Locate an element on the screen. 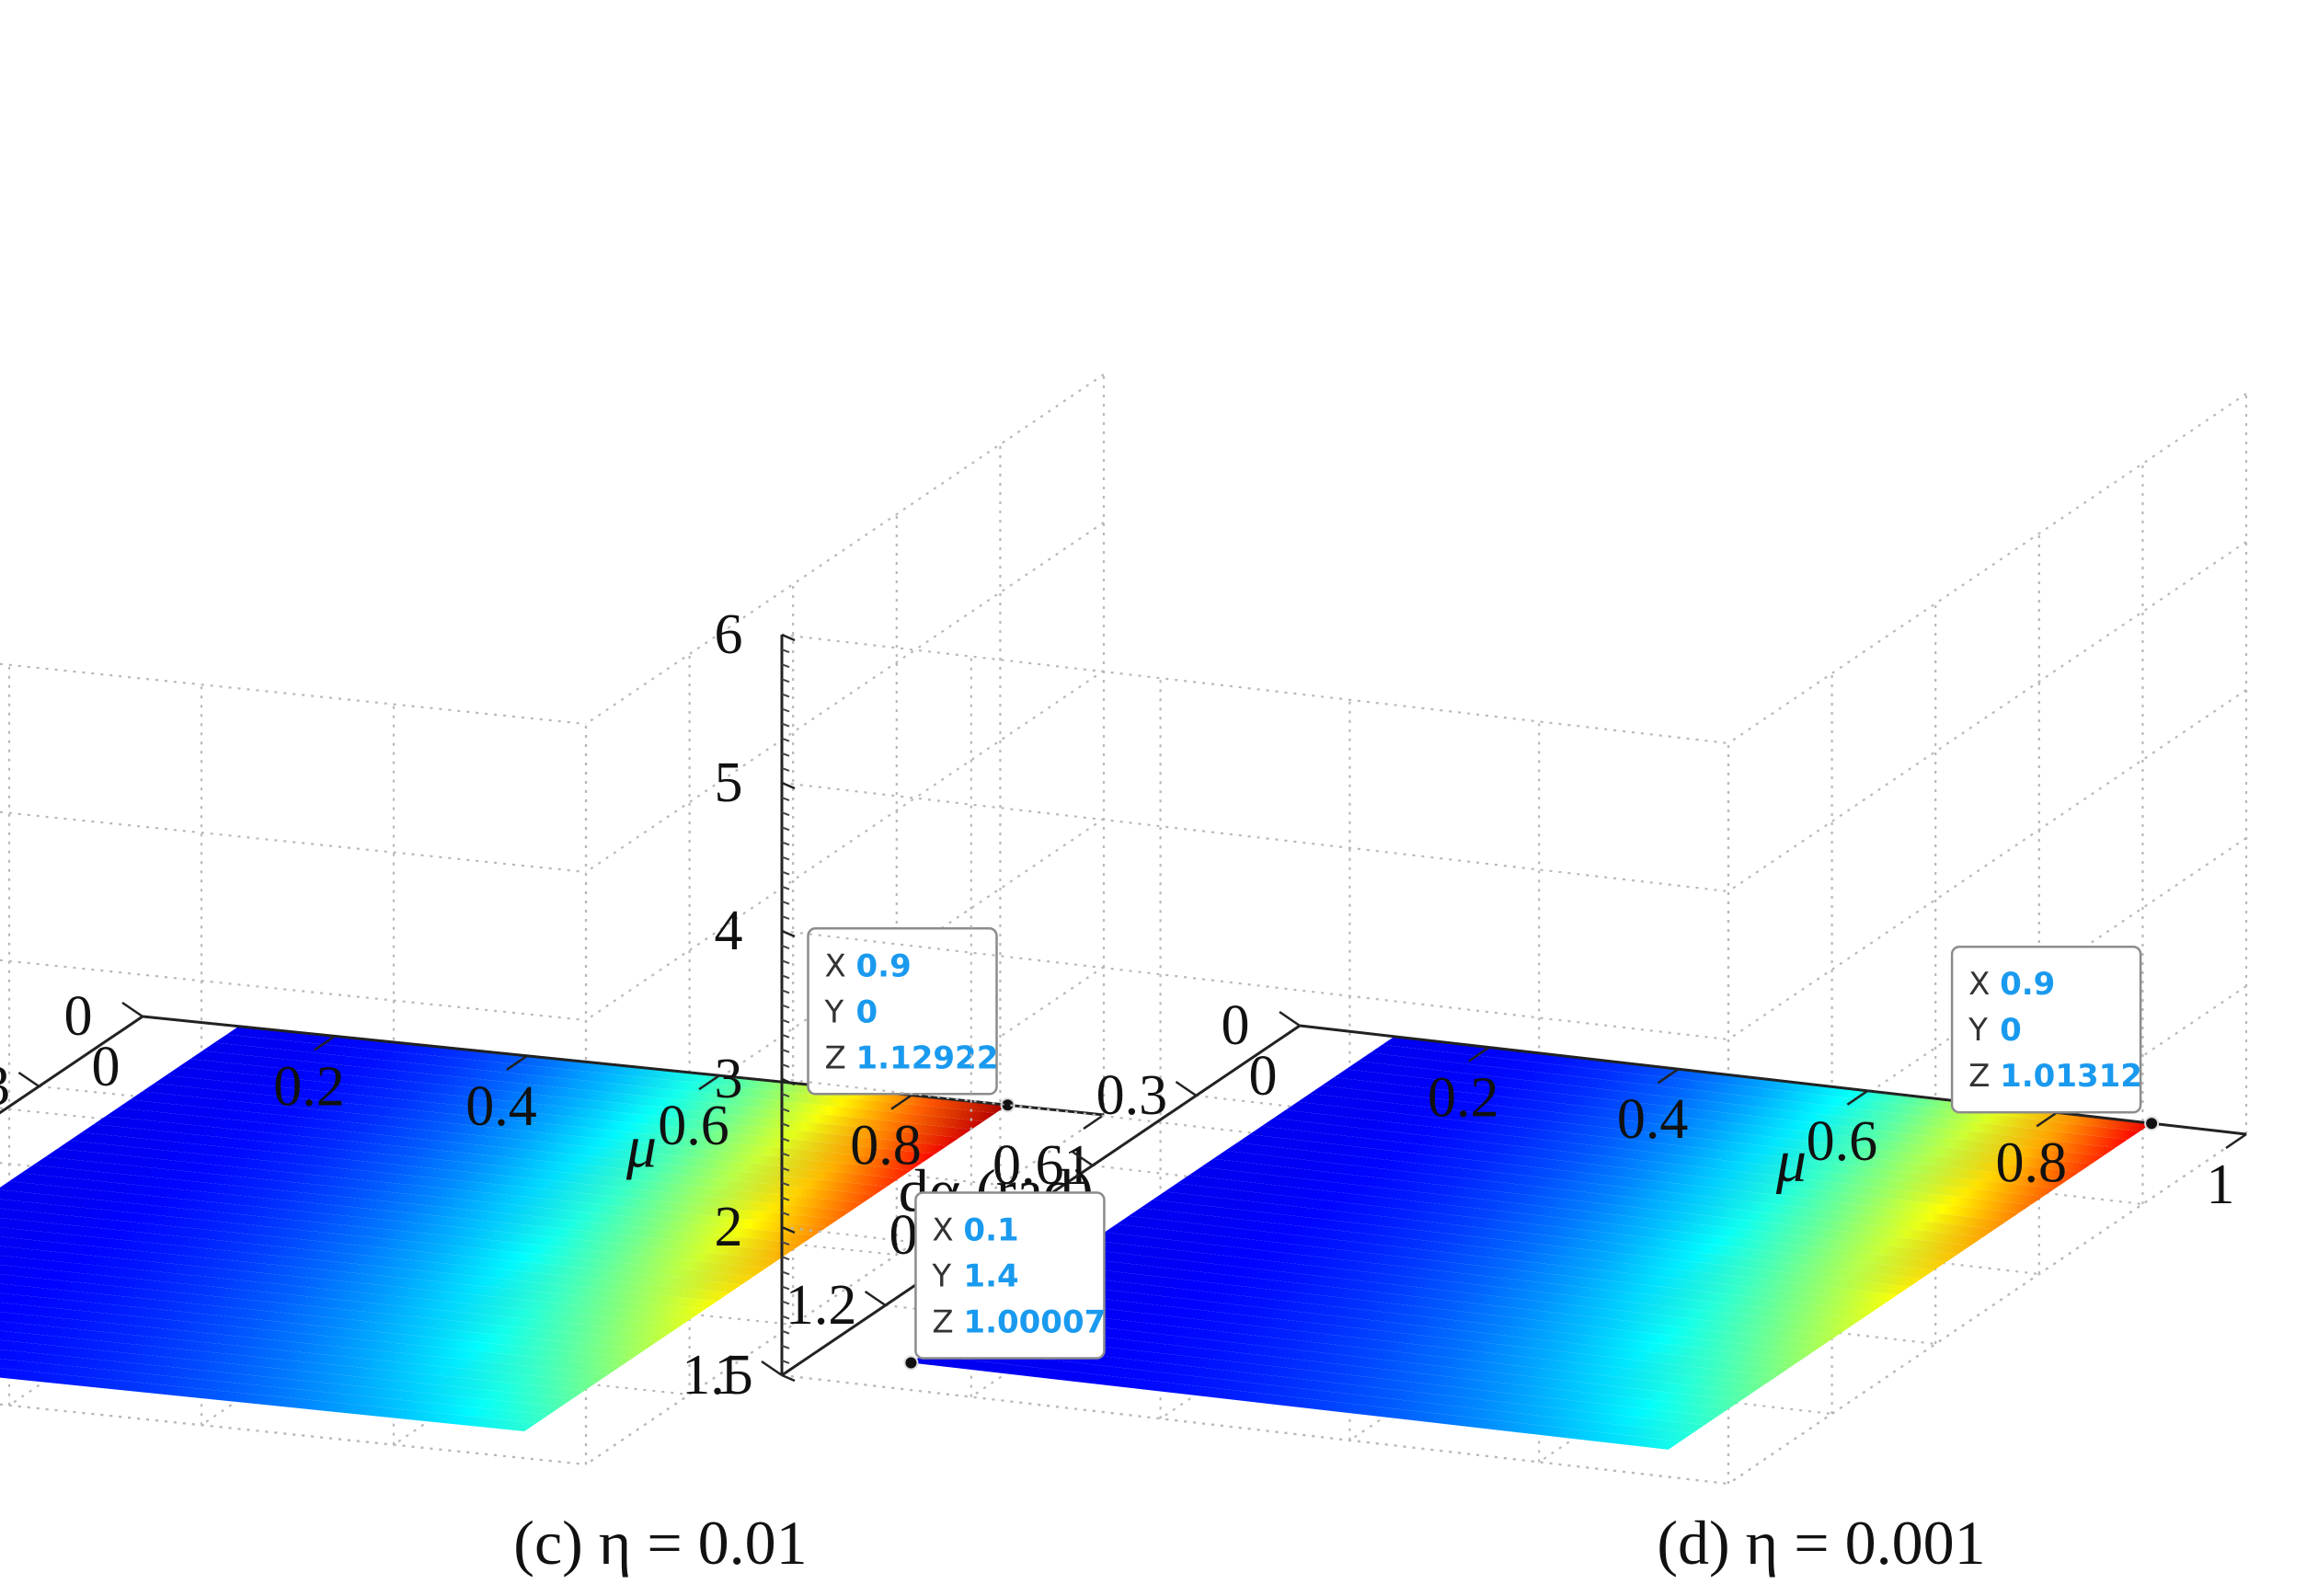 The height and width of the screenshot is (1596, 2318). datatip: X 0.9 Y 0Z 1.01312 is located at coordinates (2055, 1038).